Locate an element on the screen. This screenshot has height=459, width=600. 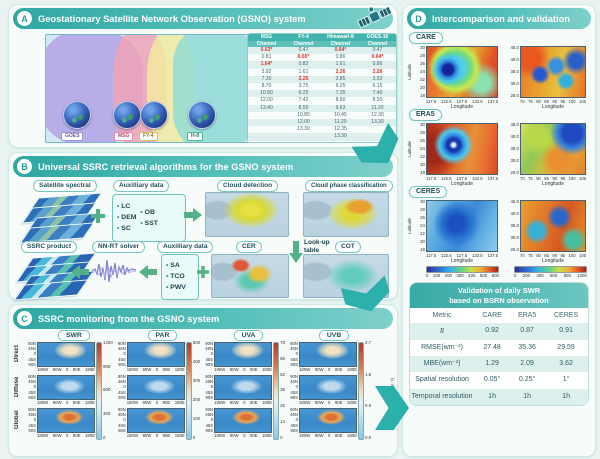
channel-value: 9.63 is located at coordinates (340, 107).